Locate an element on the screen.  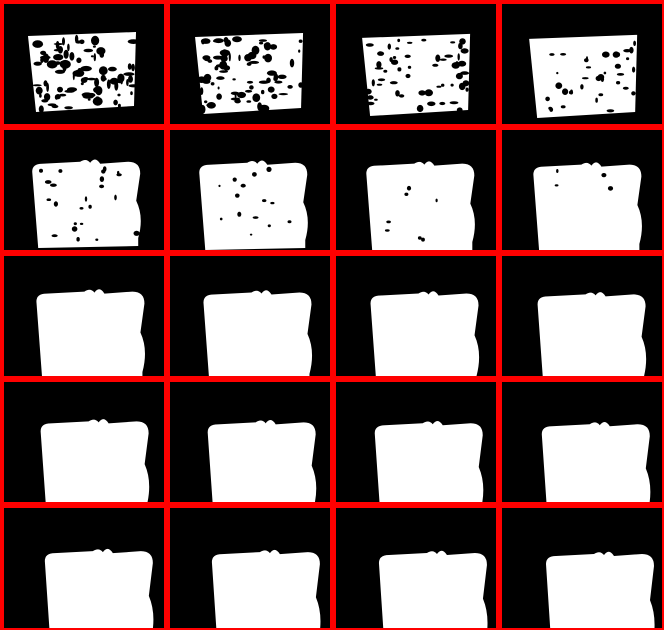
mask-frame-r3-c2 is located at coordinates (250, 316).